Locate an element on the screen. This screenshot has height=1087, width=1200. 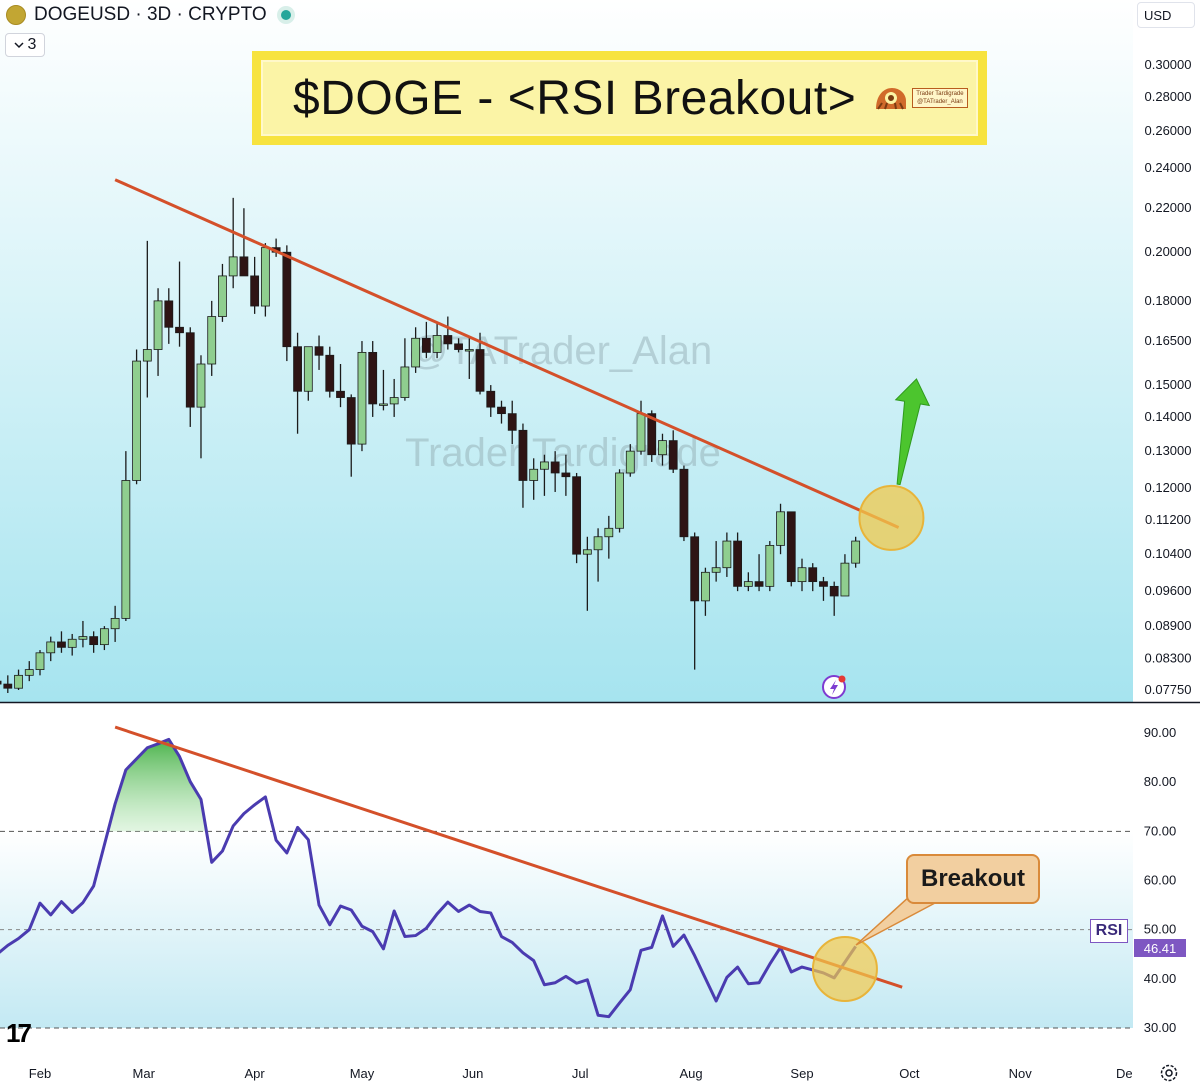
time-tick-label: Jun is located at coordinates (472, 1073).